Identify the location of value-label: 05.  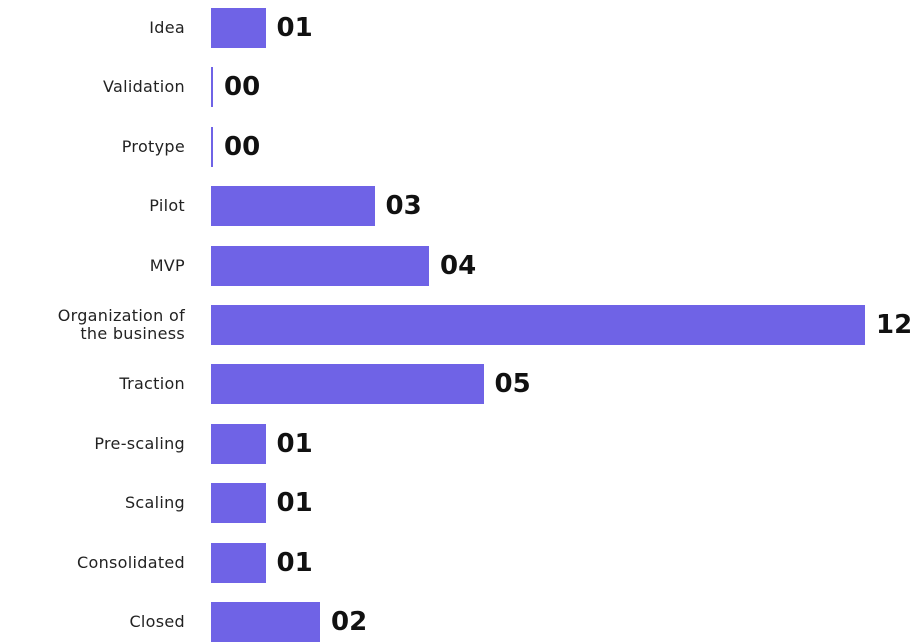
(512, 384).